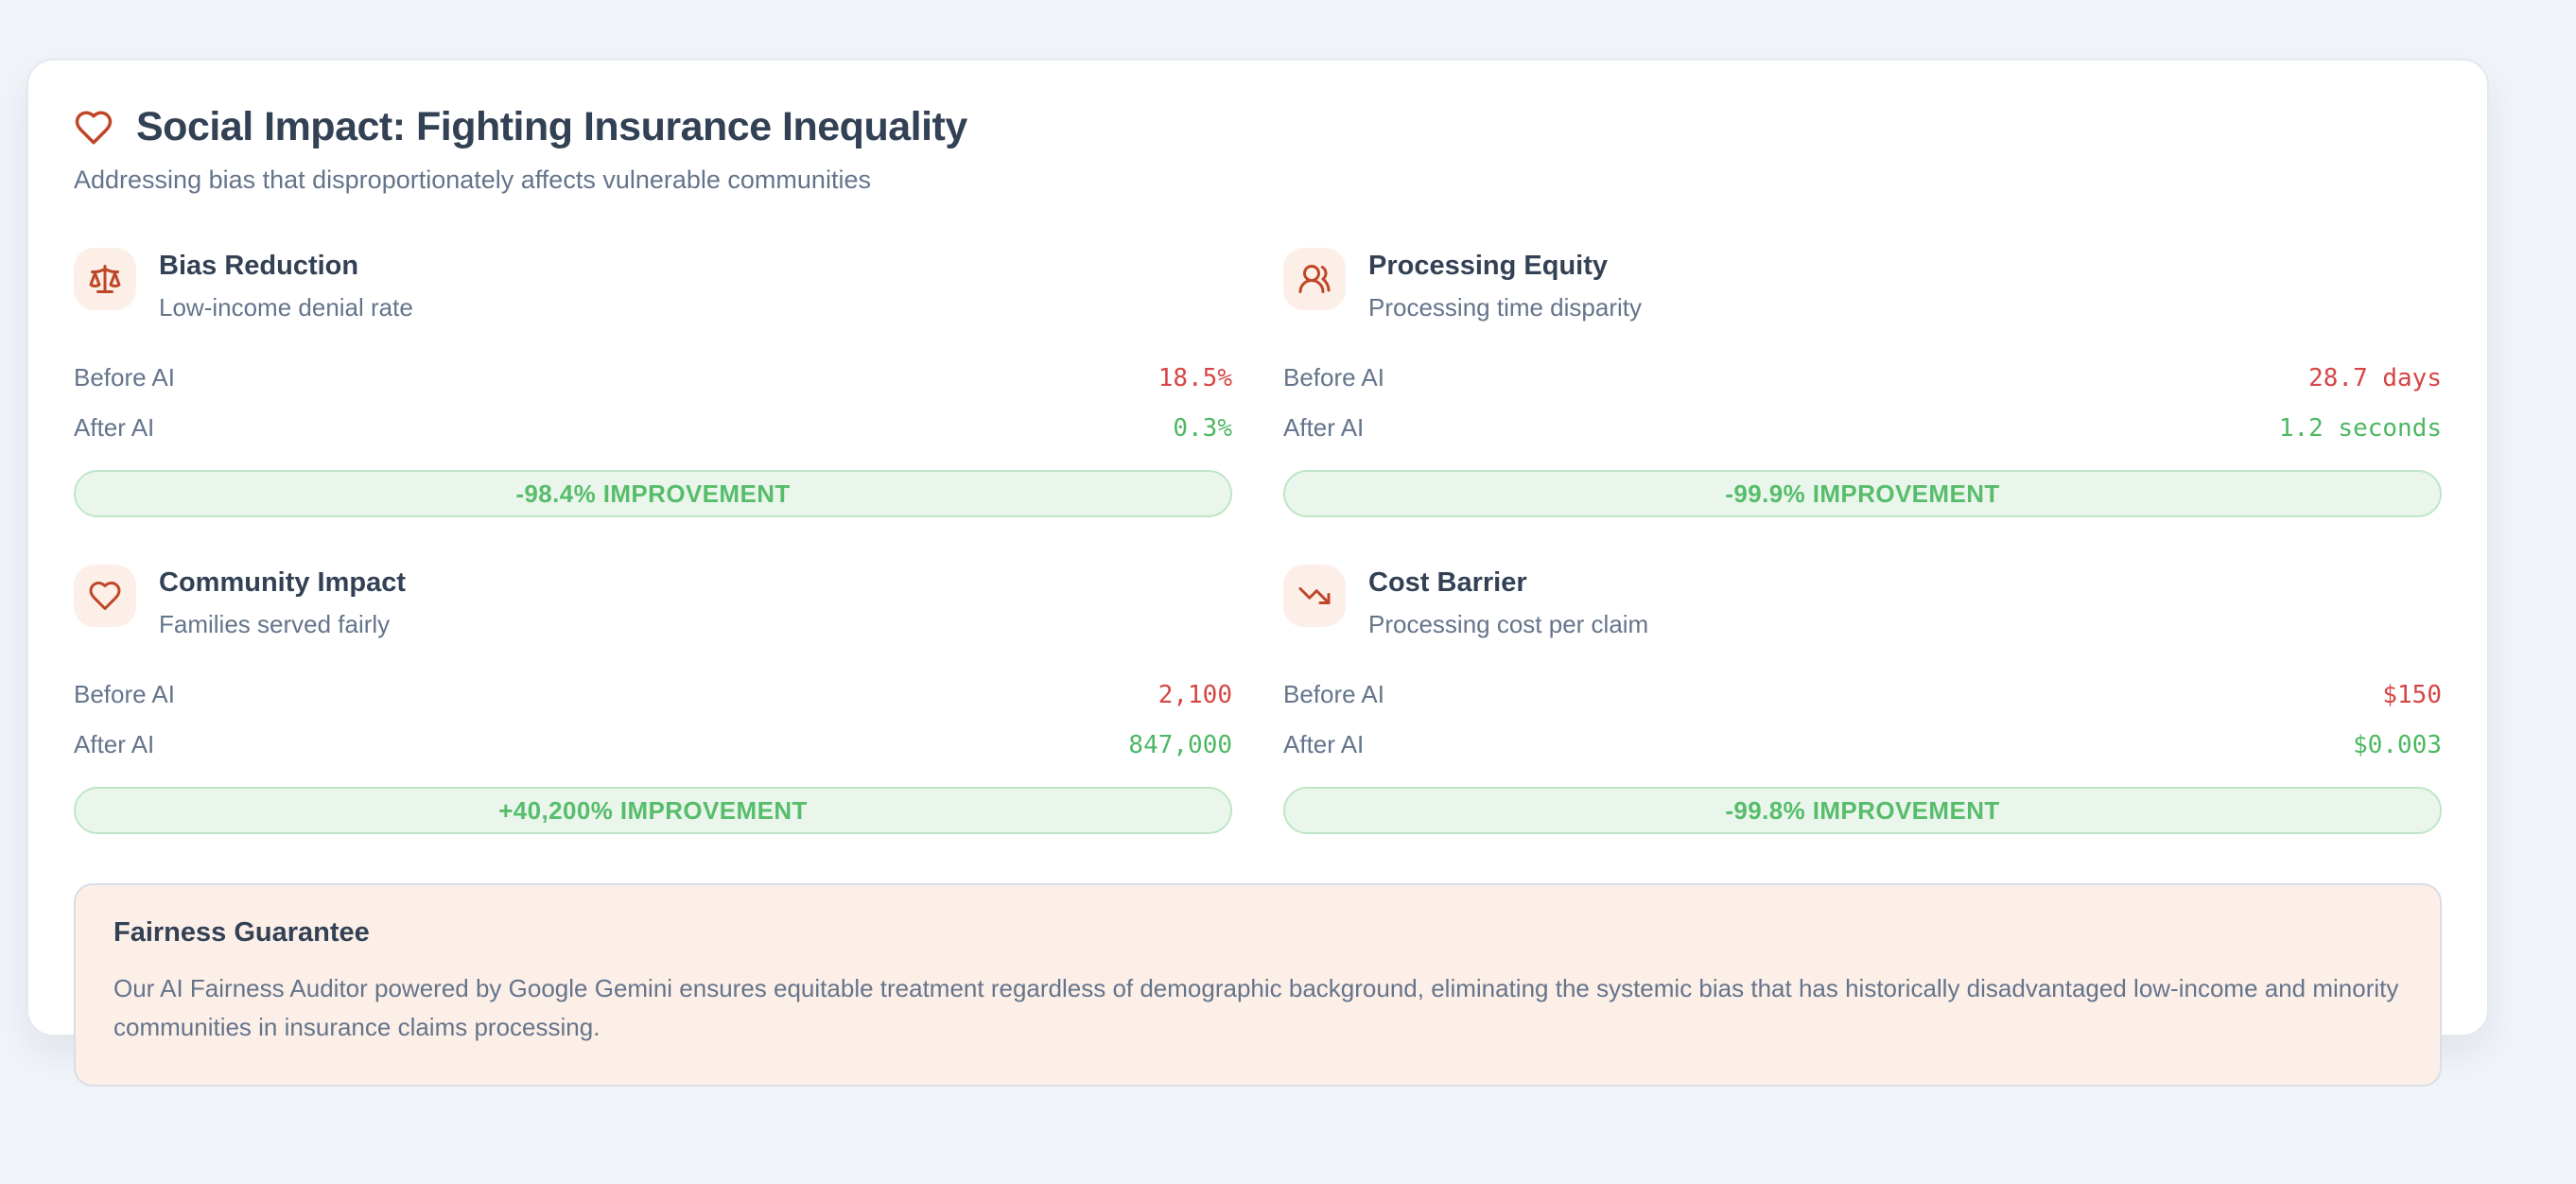 The width and height of the screenshot is (2576, 1184). Describe the element at coordinates (283, 582) in the screenshot. I see `metric-title: Community Impact` at that location.